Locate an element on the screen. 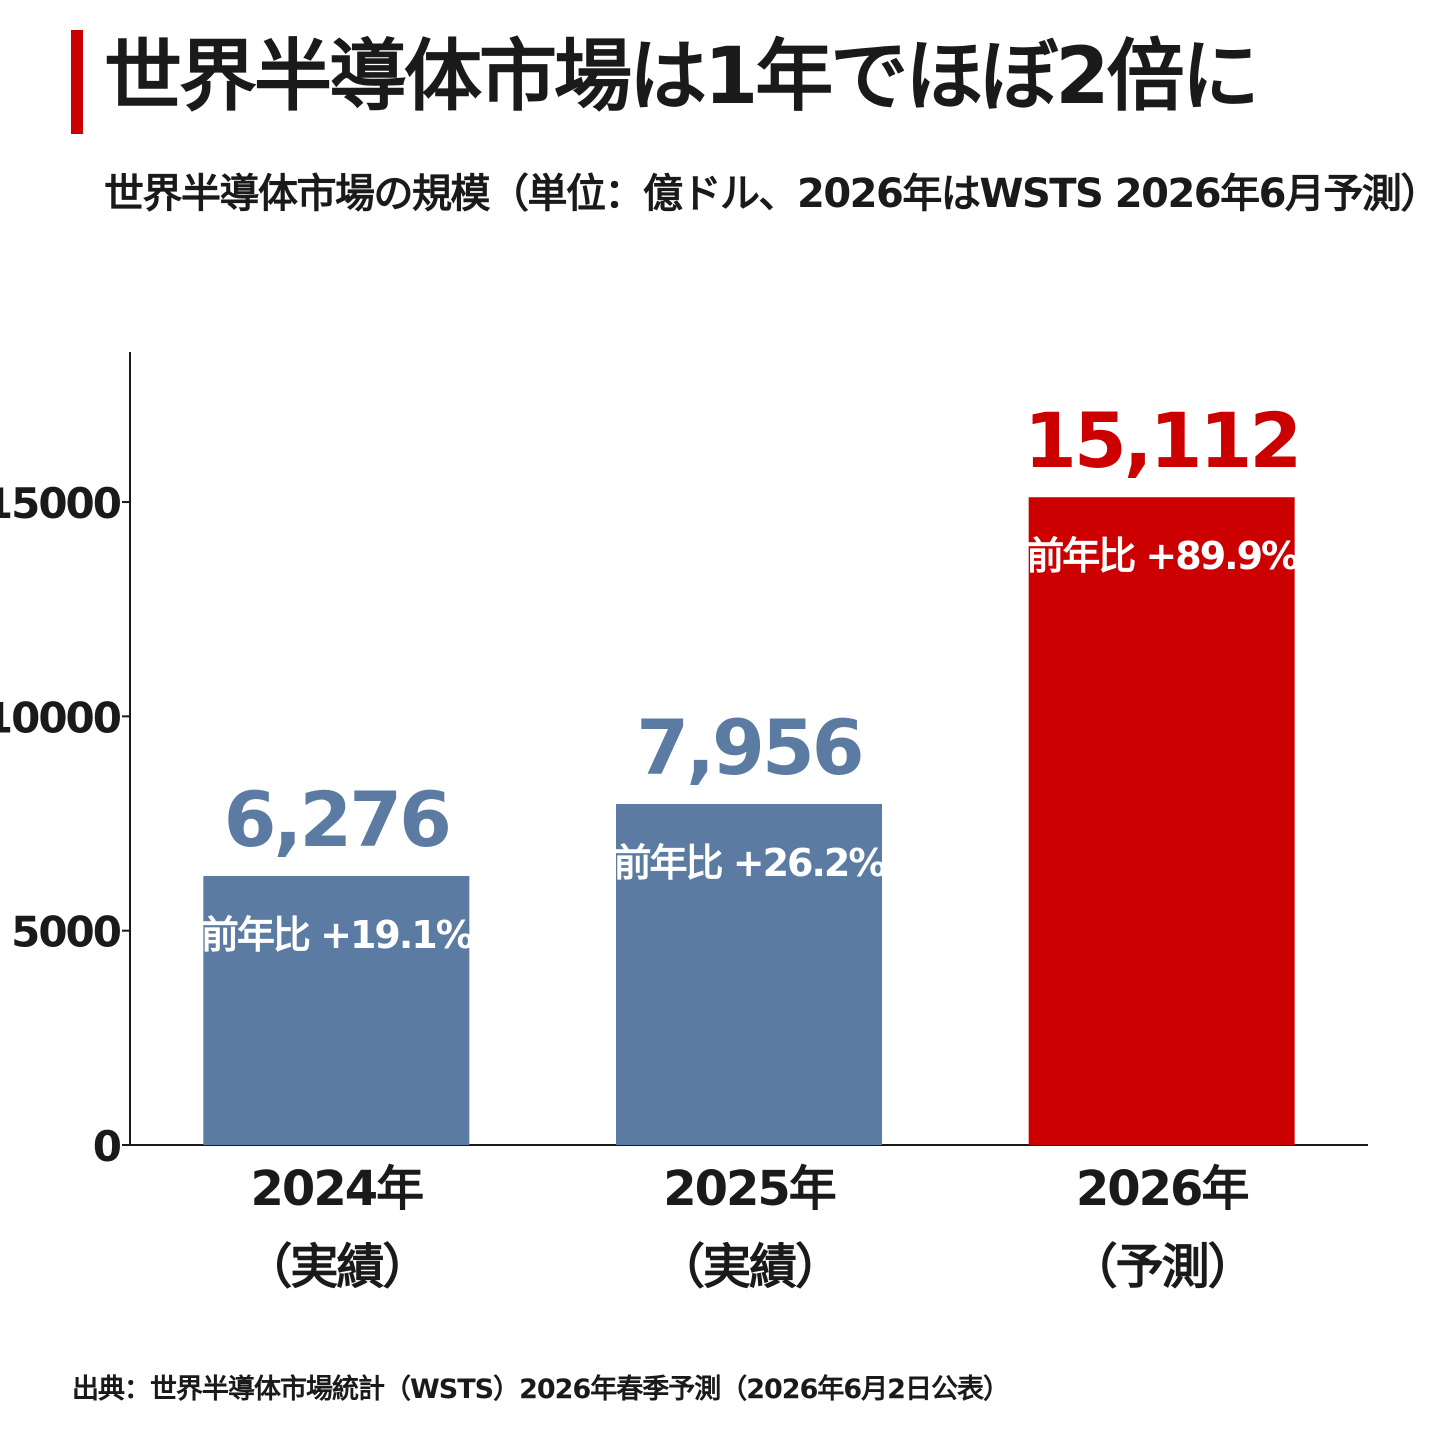  bar-value-label: 15,112 is located at coordinates (1161, 440).